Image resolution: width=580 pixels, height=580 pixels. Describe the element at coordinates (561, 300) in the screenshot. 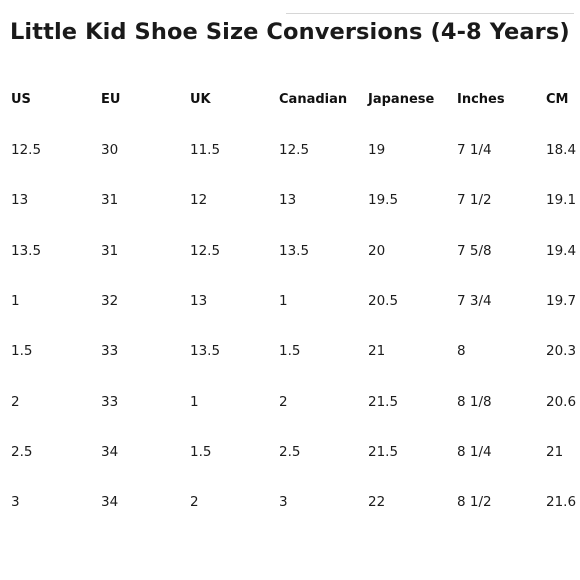

I see `table-cell-cm: 19.7` at that location.